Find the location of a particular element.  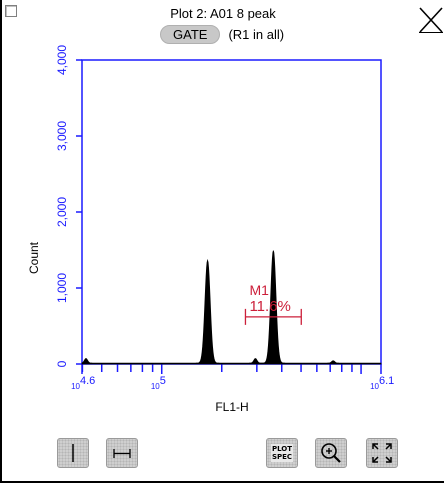

expand-fit-icon is located at coordinates (382, 453).